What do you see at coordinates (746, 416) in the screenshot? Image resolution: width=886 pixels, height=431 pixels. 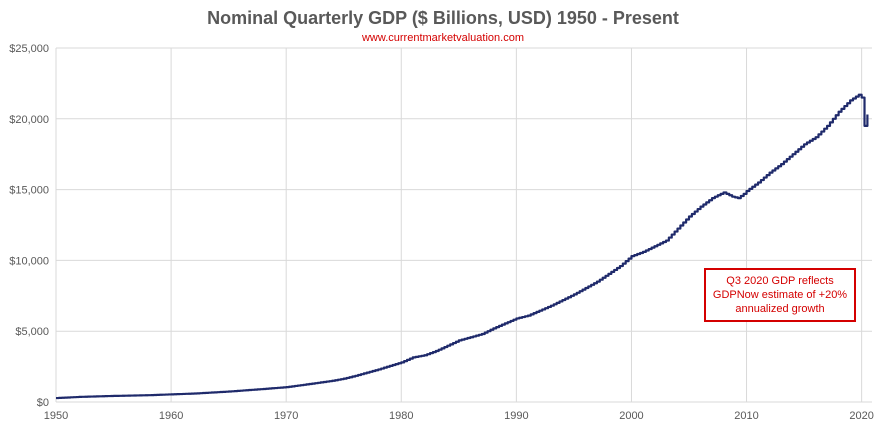 I see `x-tick-label: 2010` at bounding box center [746, 416].